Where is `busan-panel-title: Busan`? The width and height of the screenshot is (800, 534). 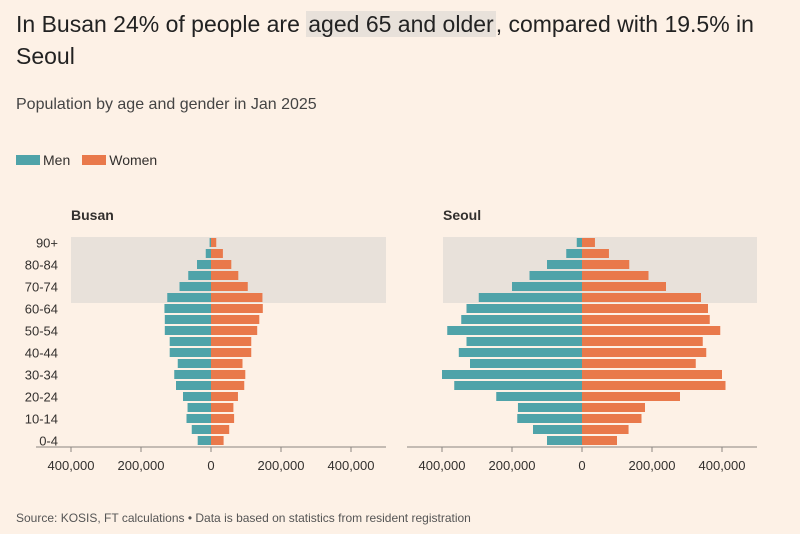
busan-panel-title: Busan is located at coordinates (92, 215).